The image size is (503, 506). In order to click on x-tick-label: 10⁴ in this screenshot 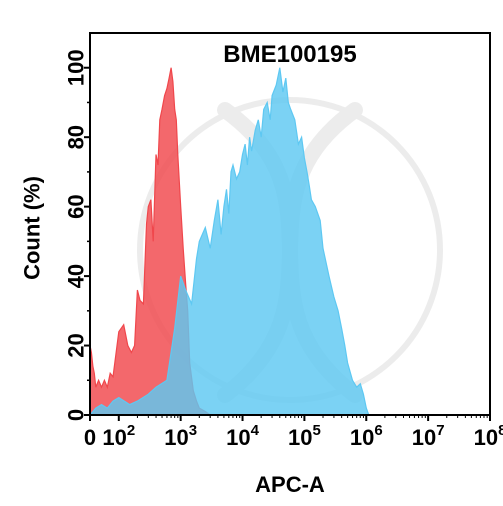, I will do `click(242, 436)`.